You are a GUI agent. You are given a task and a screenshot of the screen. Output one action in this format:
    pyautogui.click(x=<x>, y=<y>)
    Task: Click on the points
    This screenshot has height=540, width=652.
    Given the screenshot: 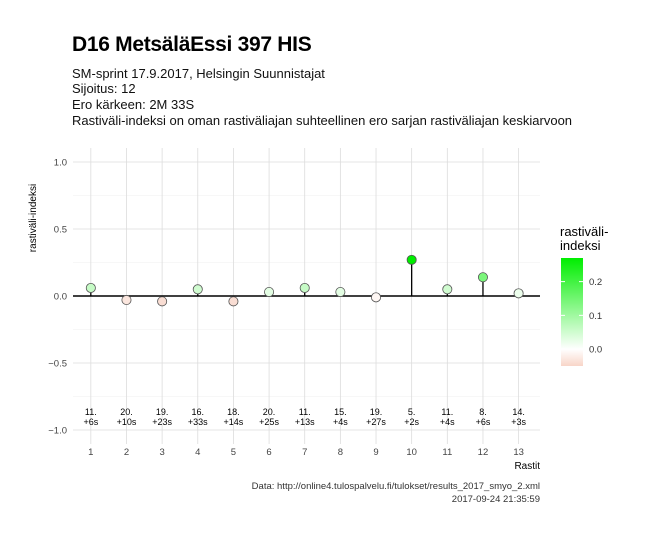 What is the action you would take?
    pyautogui.click(x=304, y=280)
    